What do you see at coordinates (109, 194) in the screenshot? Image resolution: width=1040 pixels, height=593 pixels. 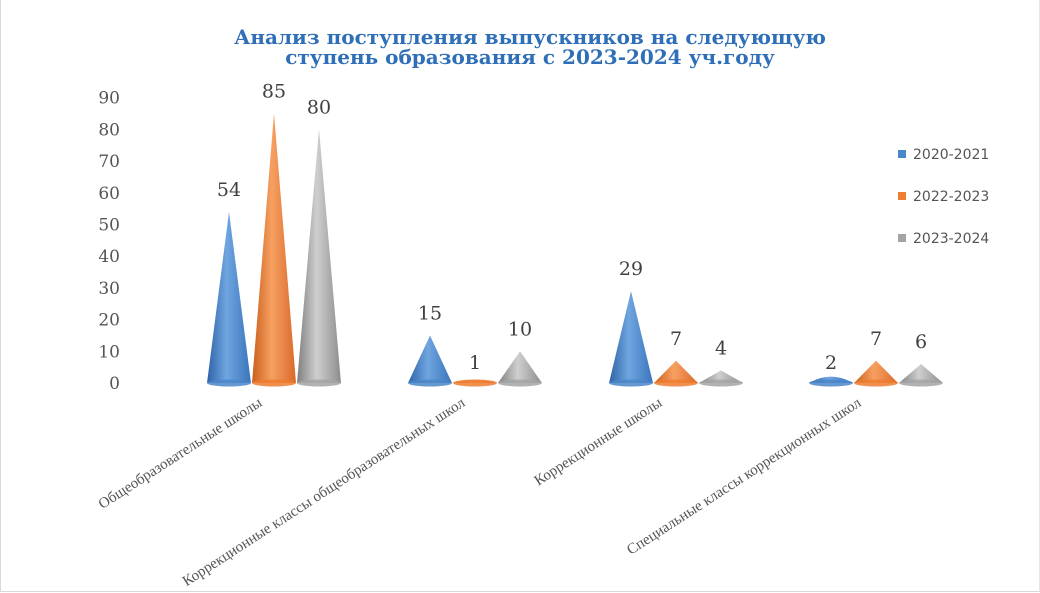 I see `y-tick-label: 60` at bounding box center [109, 194].